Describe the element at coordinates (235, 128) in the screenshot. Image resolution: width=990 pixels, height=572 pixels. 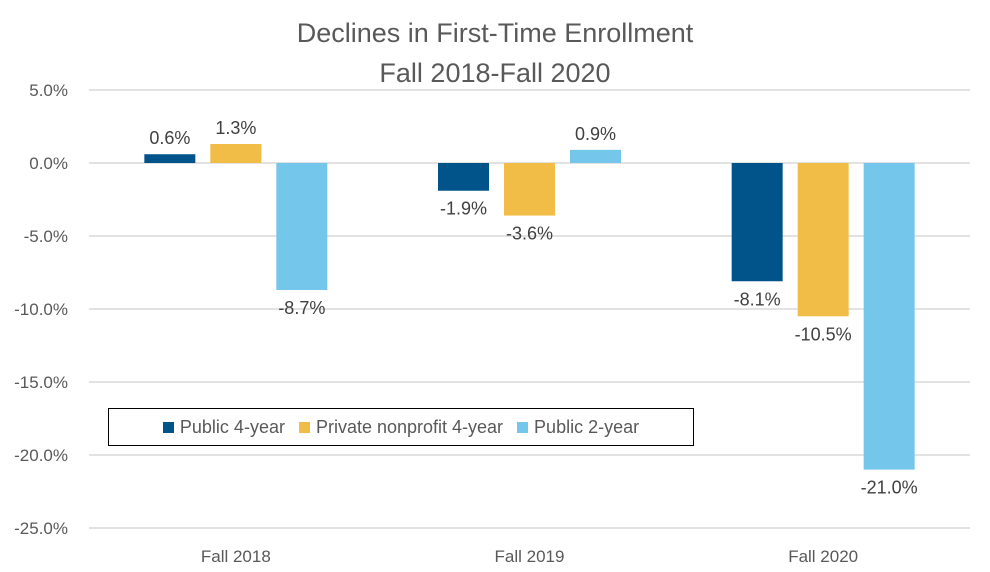
I see `data-label: 1.3%` at that location.